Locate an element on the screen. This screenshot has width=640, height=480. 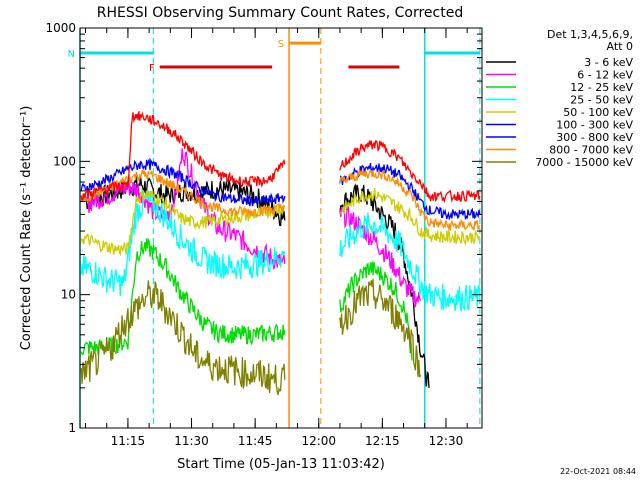
flag-label-S: S is located at coordinates (281, 44).